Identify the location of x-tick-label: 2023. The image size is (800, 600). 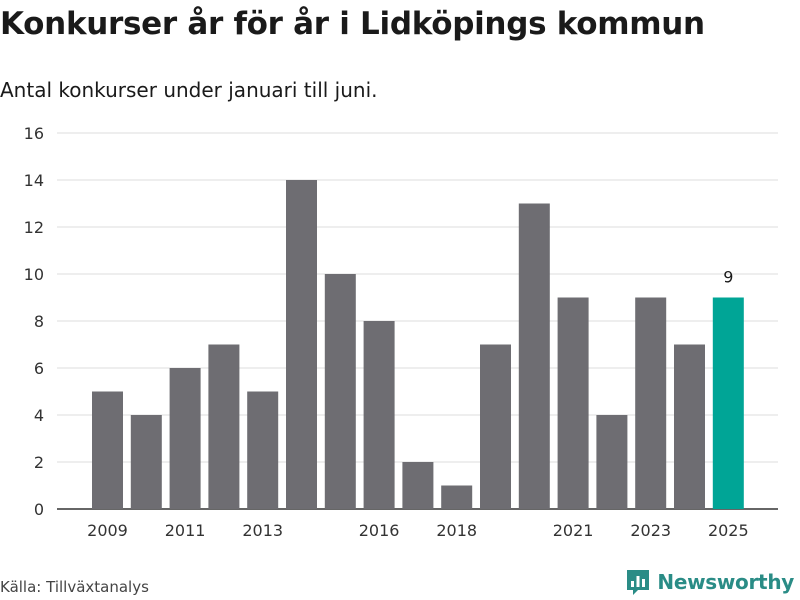
(650, 530).